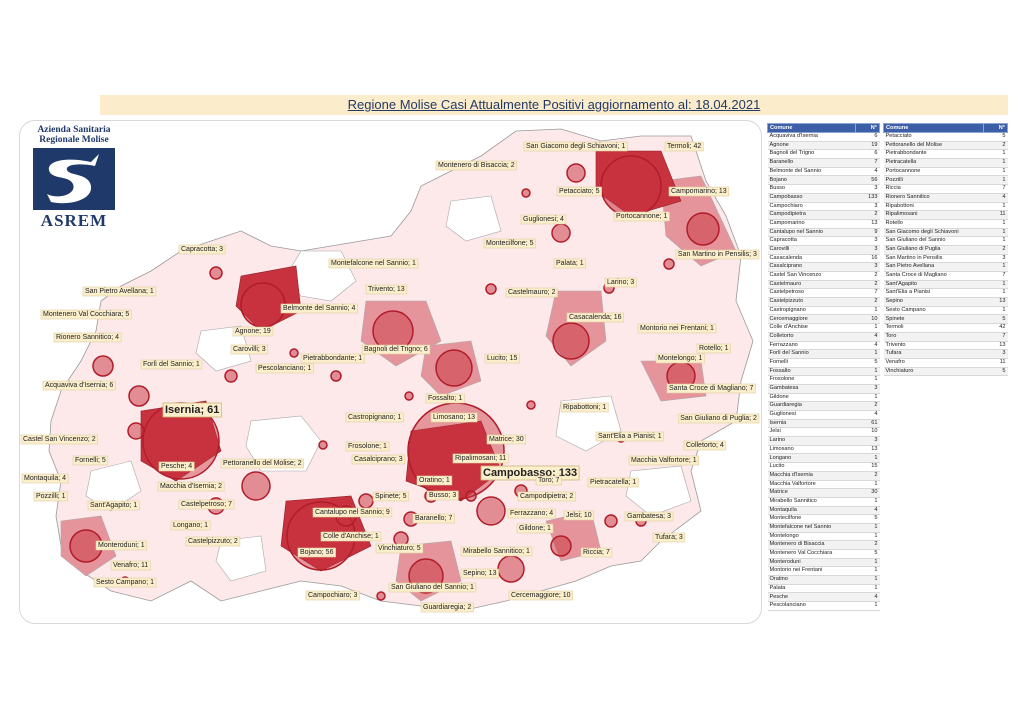 The width and height of the screenshot is (1024, 724). I want to click on map-callout: Castelpetroso; 7, so click(206, 504).